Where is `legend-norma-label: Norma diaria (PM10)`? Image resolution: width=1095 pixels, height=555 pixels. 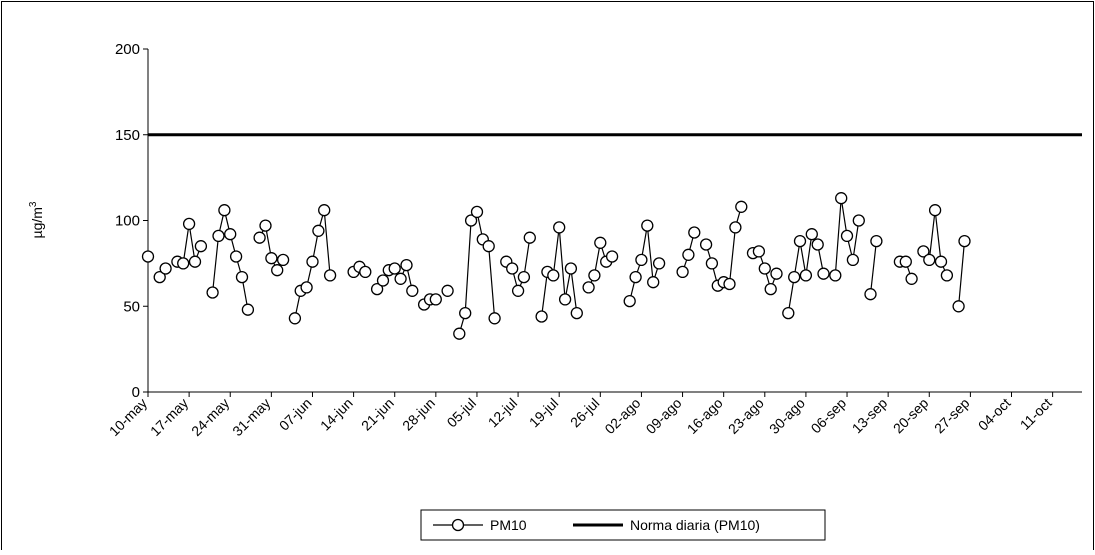 legend-norma-label: Norma diaria (PM10) is located at coordinates (695, 525).